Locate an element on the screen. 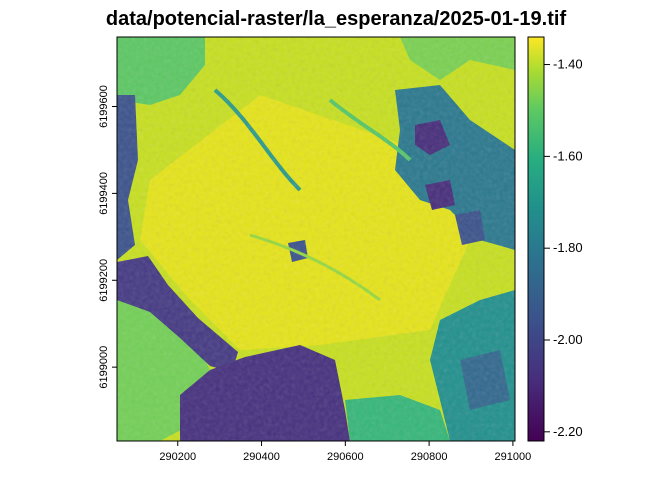 This screenshot has width=672, height=480. x-tick-label: 290200 is located at coordinates (177, 457).